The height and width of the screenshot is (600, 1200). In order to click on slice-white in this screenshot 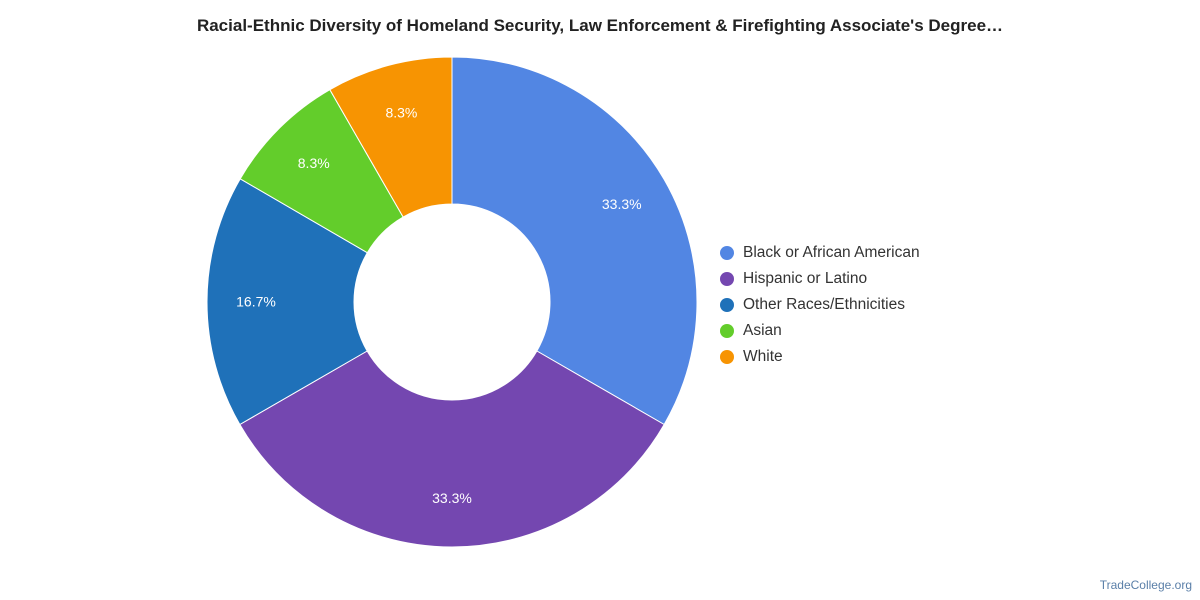, I will do `click(391, 137)`.